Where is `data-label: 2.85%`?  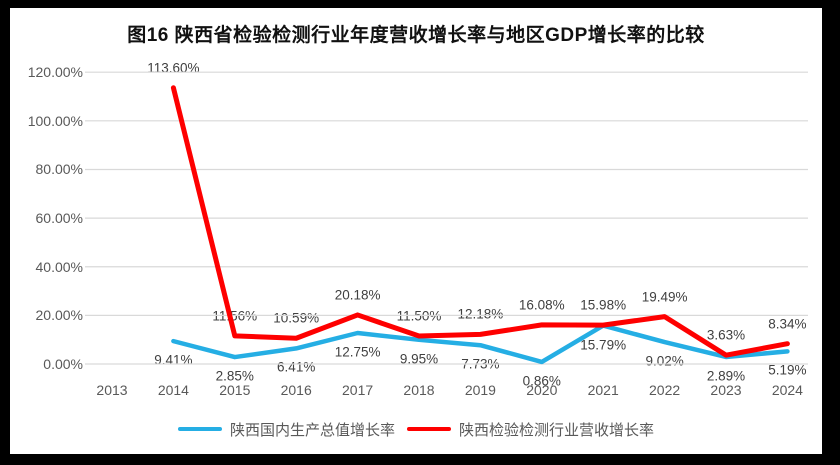 data-label: 2.85% is located at coordinates (234, 376).